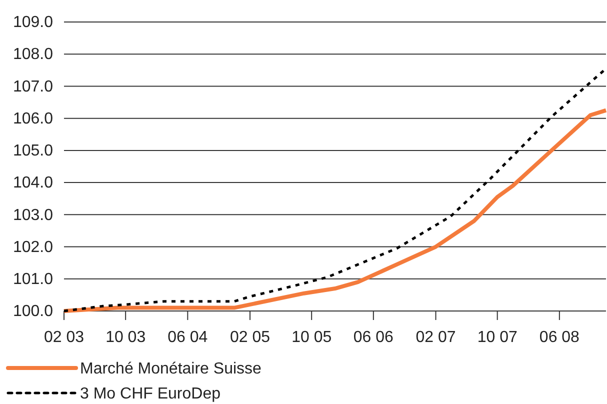 The width and height of the screenshot is (607, 404). I want to click on y-tick-label: 108.0, so click(33, 55).